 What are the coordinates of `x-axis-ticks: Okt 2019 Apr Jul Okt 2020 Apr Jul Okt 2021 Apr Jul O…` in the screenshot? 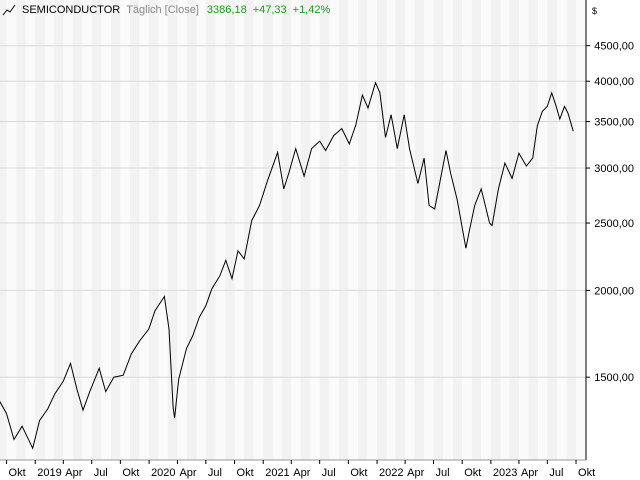 It's located at (300, 469).